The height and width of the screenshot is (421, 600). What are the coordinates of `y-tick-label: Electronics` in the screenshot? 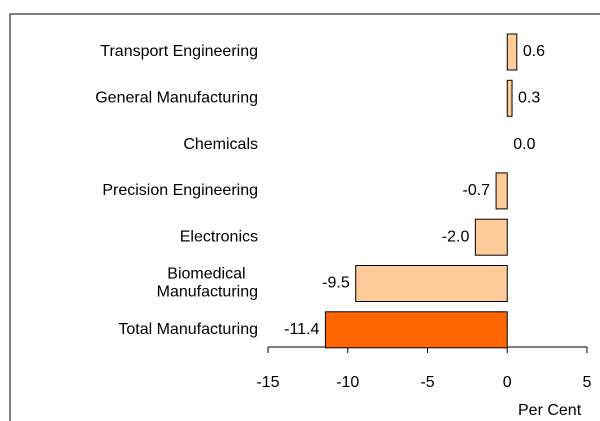 It's located at (219, 236).